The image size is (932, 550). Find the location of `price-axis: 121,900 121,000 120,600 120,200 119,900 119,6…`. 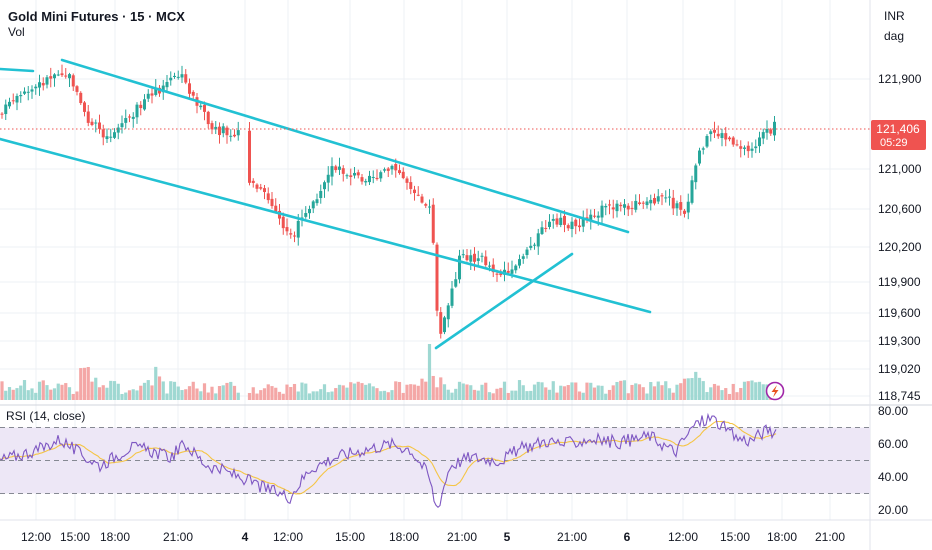

price-axis: 121,900 121,000 120,600 120,200 119,900 119,6… is located at coordinates (900, 294).